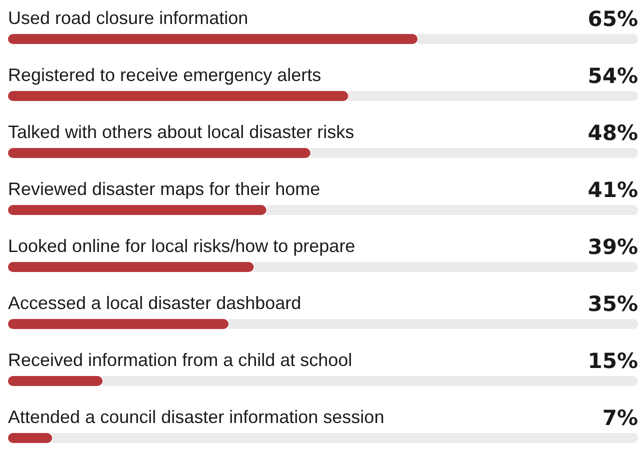 This screenshot has width=640, height=450. What do you see at coordinates (613, 361) in the screenshot?
I see `data-label: 15%` at bounding box center [613, 361].